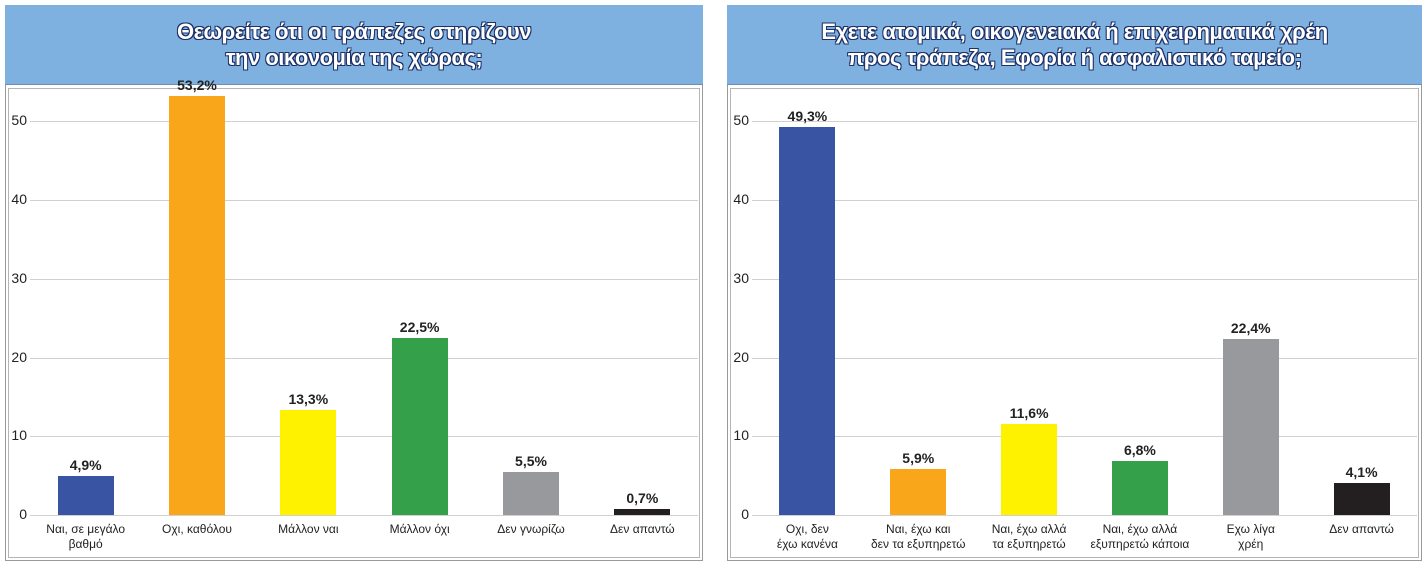  I want to click on x-tick-label: Ναι, έχω αλλά τα εξυπηρετώ, so click(1029, 536).